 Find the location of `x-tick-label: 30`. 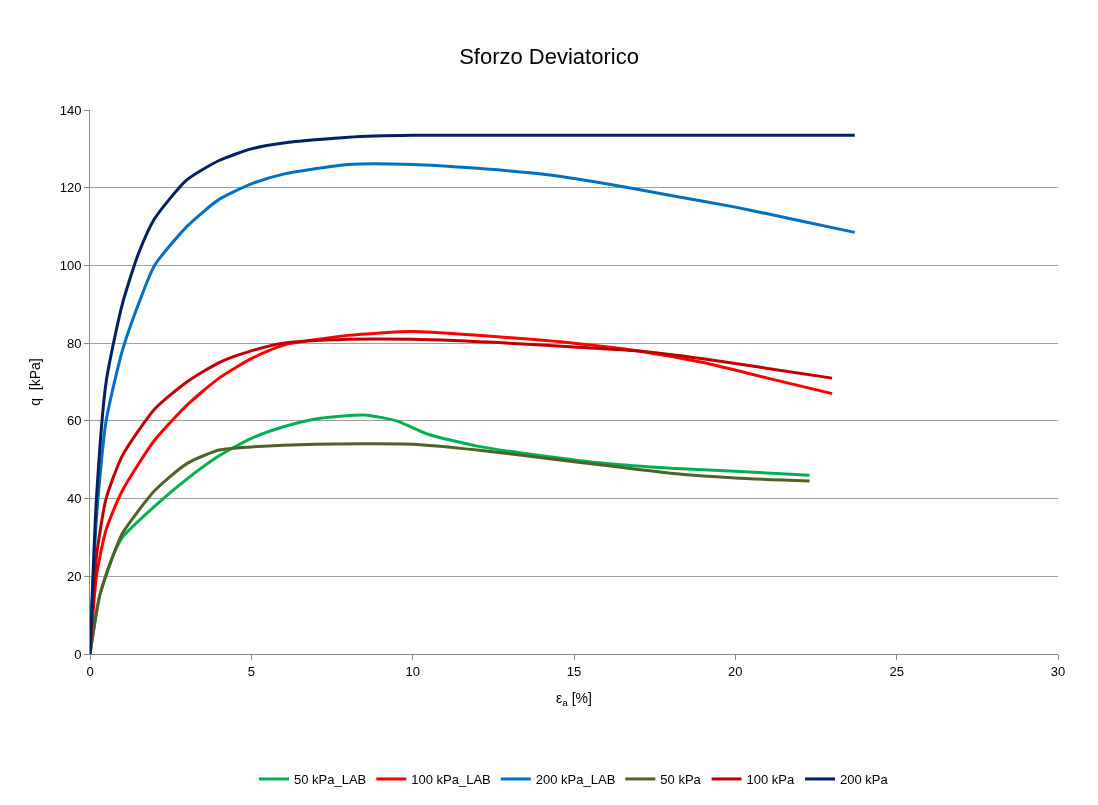

x-tick-label: 30 is located at coordinates (1058, 671).